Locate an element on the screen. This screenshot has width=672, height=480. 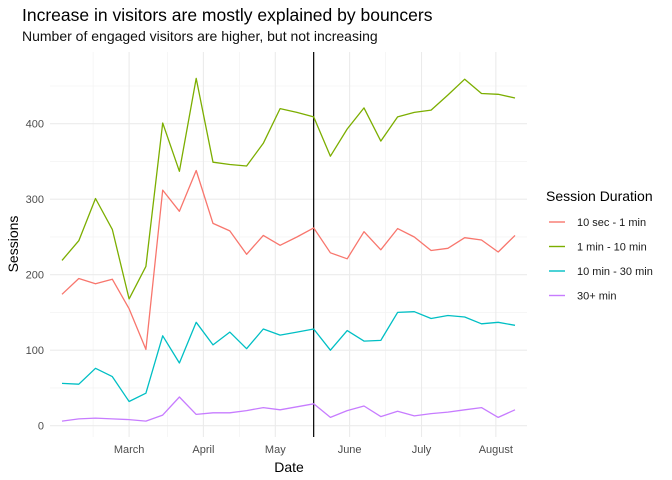
x-axis-title: Date is located at coordinates (289, 467).